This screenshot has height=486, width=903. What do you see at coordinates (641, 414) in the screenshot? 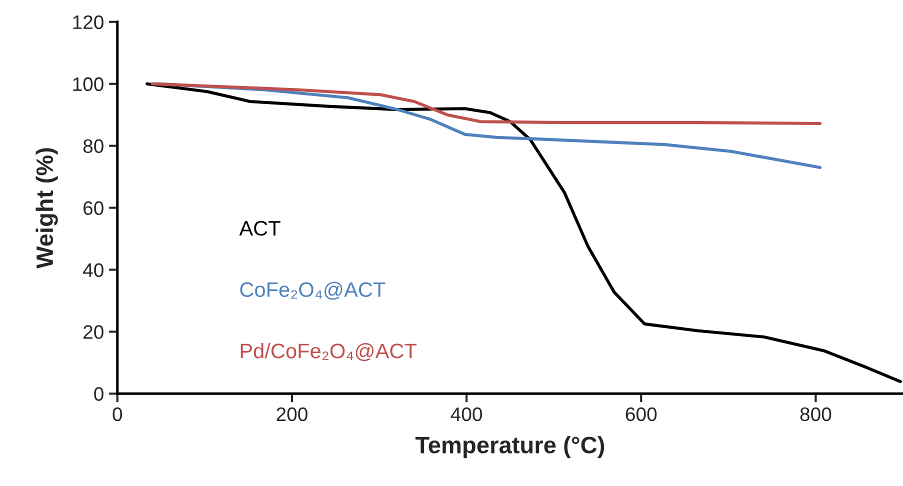
I see `x-tick-label: 600` at bounding box center [641, 414].